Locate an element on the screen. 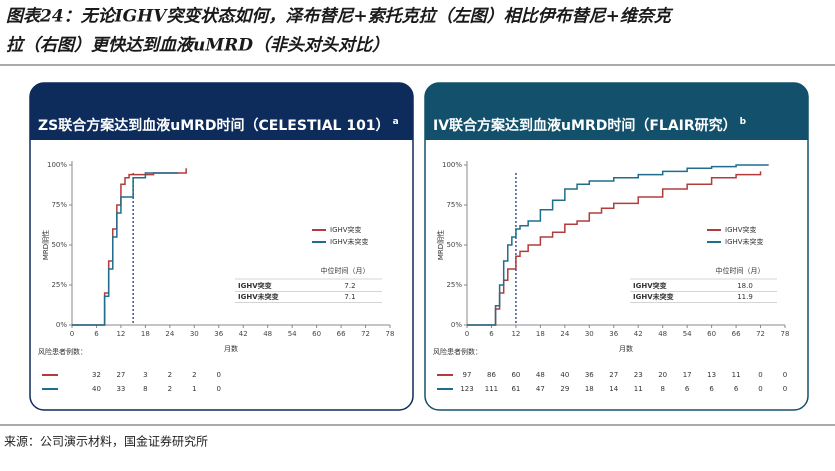 The width and height of the screenshot is (835, 471). risk-count: 20 is located at coordinates (662, 375).